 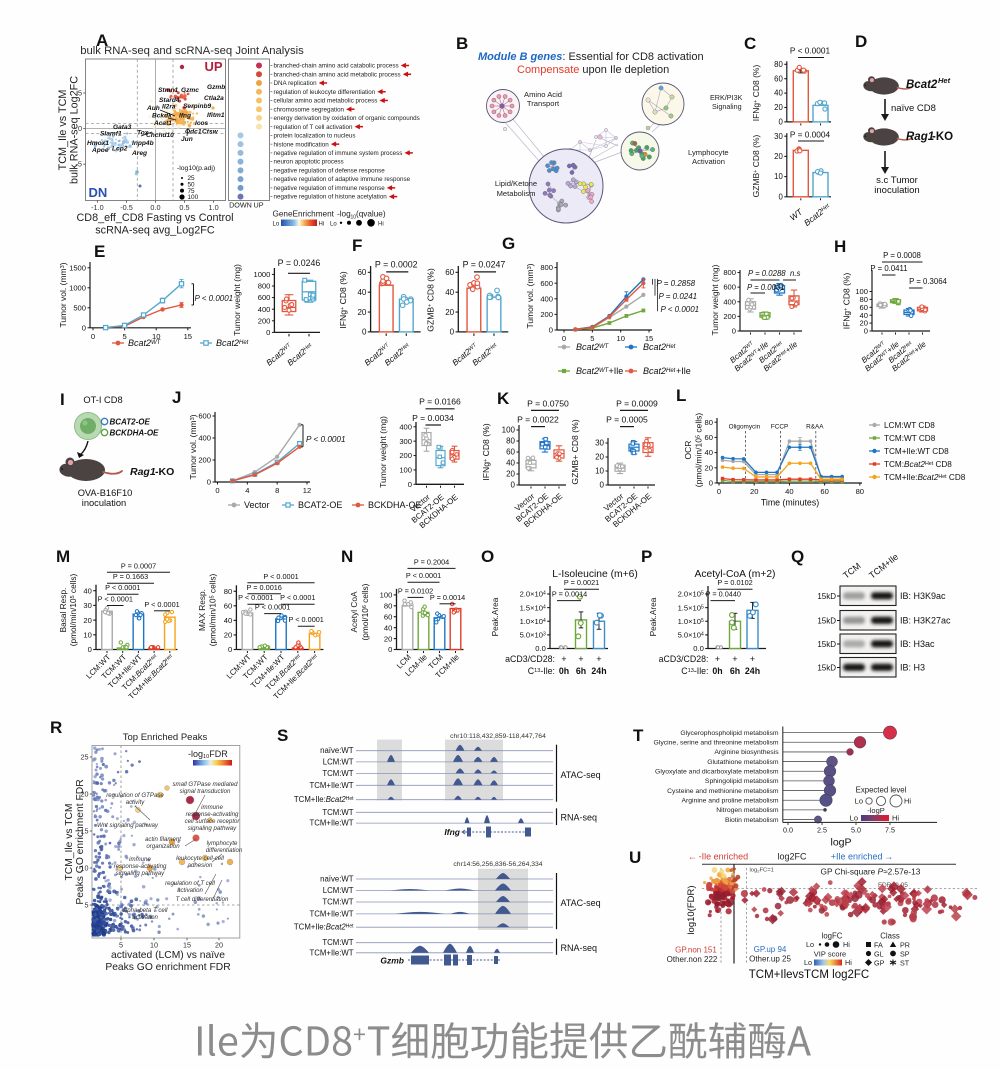 I want to click on svg-text: 100, so click(x=861, y=291).